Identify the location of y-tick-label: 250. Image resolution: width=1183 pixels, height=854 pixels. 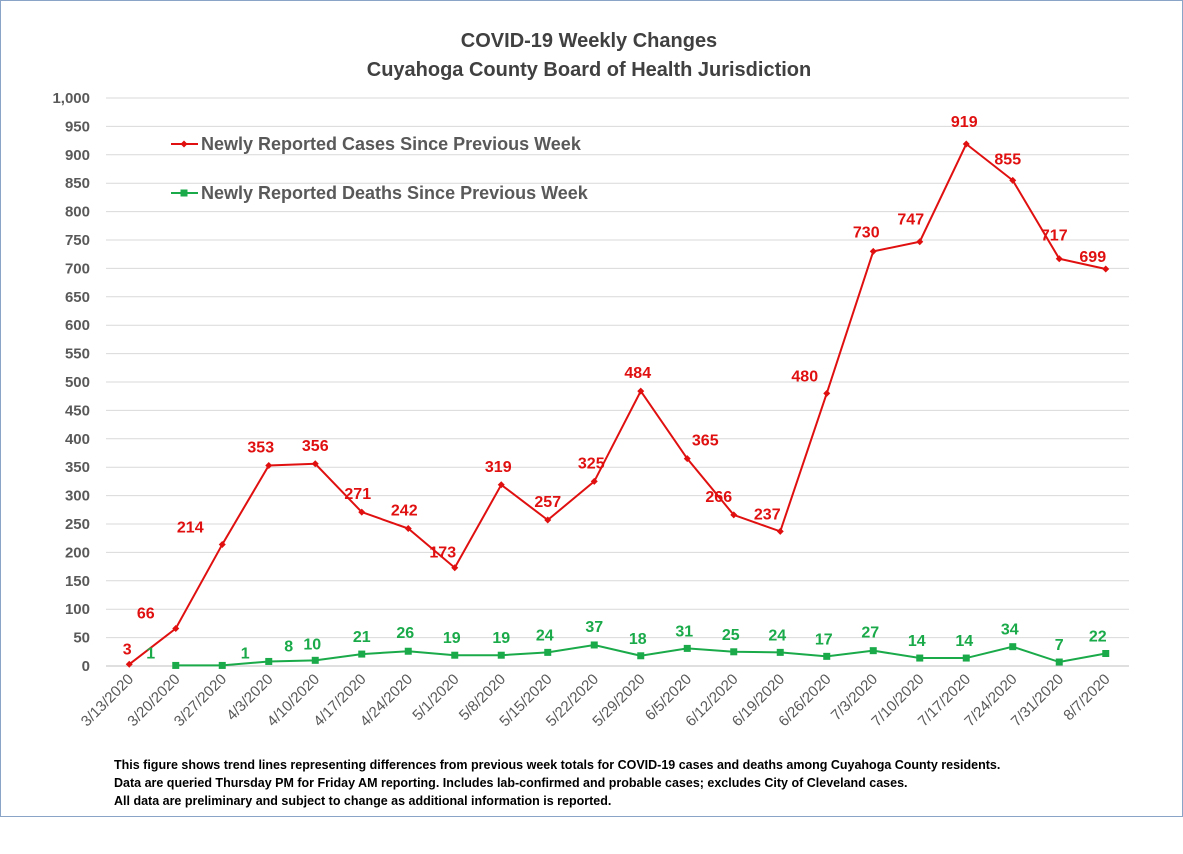
(77, 524).